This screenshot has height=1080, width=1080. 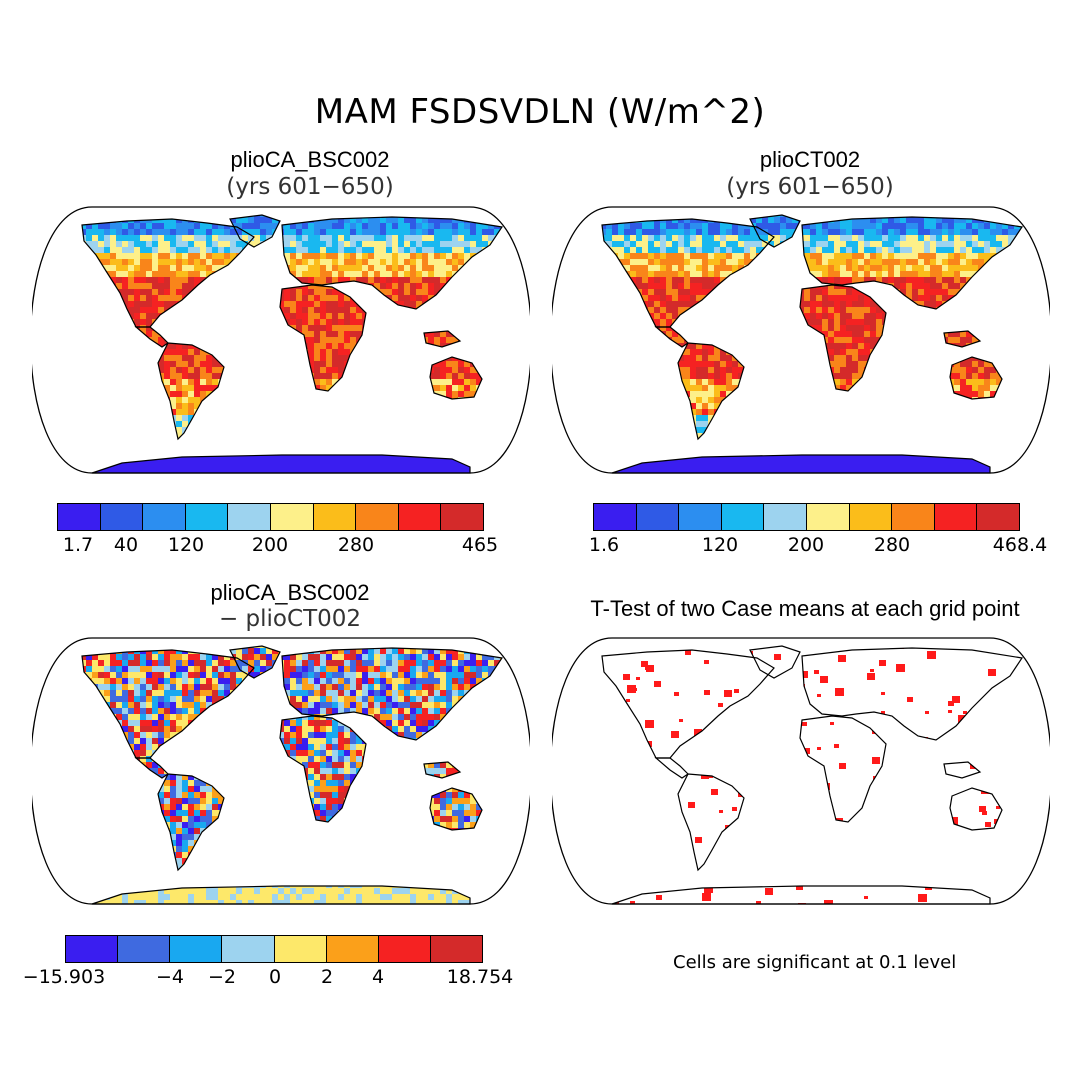 What do you see at coordinates (290, 619) in the screenshot?
I see `panel3-subtitle: − plioCT002` at bounding box center [290, 619].